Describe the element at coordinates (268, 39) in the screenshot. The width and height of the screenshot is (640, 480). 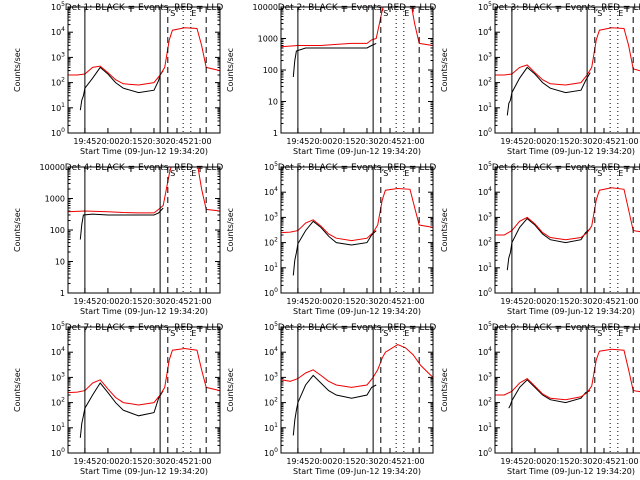
I see `y-tick-label: 1000` at that location.